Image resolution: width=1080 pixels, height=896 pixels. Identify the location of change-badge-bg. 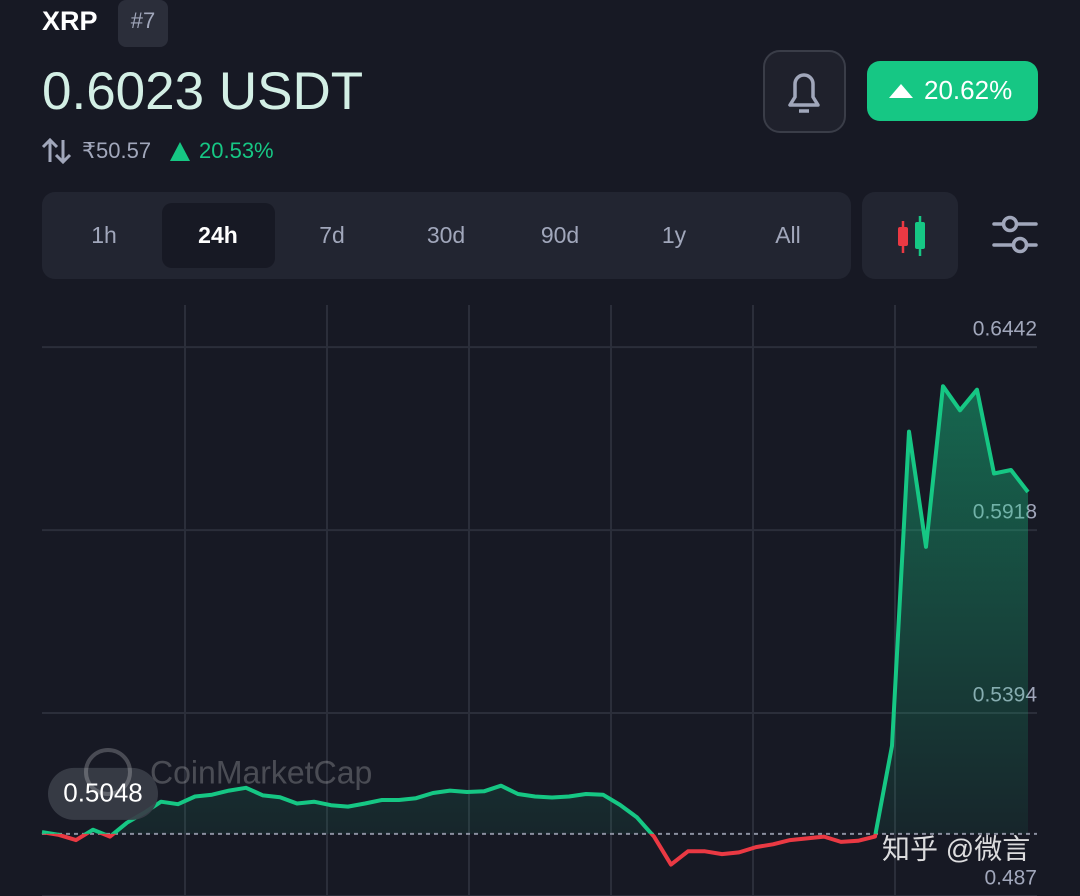
(952, 91).